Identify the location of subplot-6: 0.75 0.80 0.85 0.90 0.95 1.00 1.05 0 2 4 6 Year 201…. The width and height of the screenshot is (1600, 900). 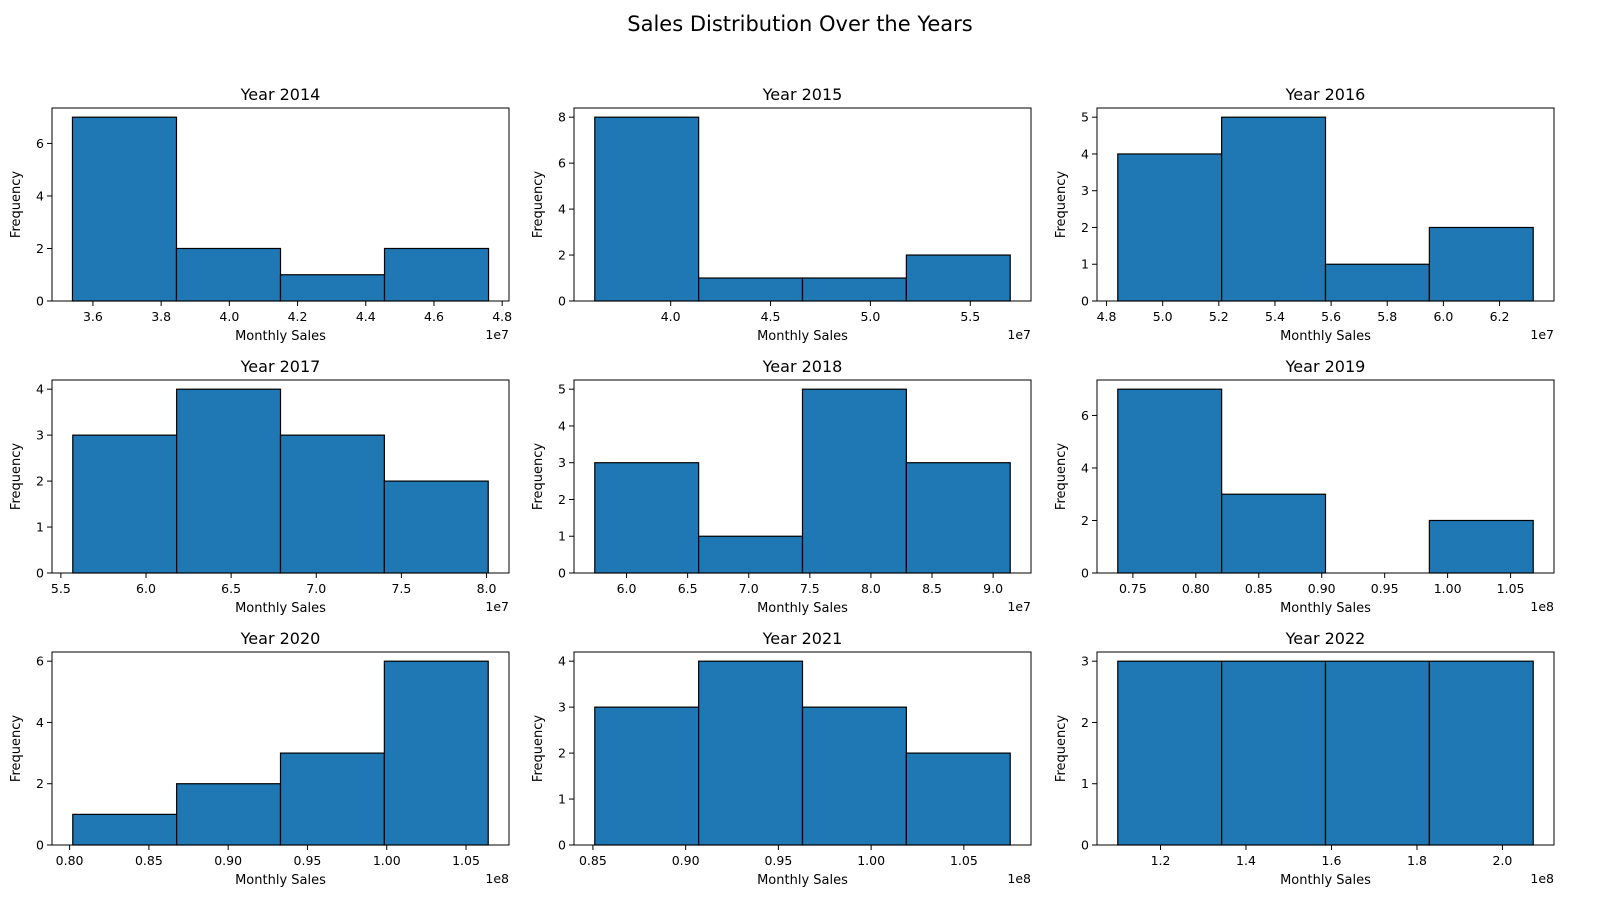
(1304, 486).